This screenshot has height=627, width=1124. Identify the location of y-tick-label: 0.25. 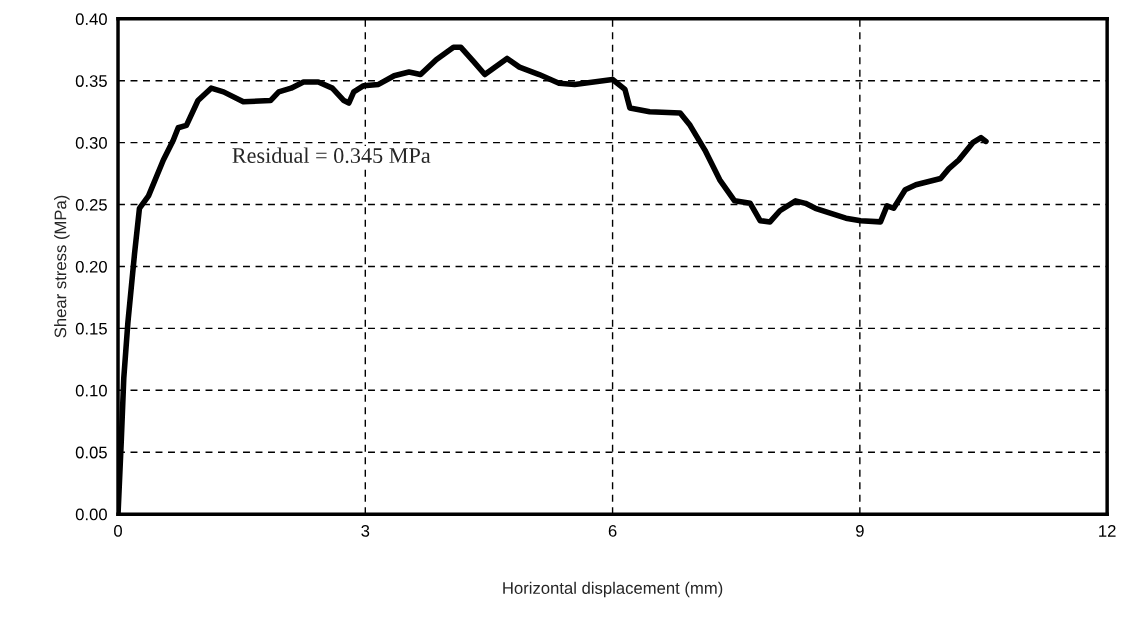
(91, 204).